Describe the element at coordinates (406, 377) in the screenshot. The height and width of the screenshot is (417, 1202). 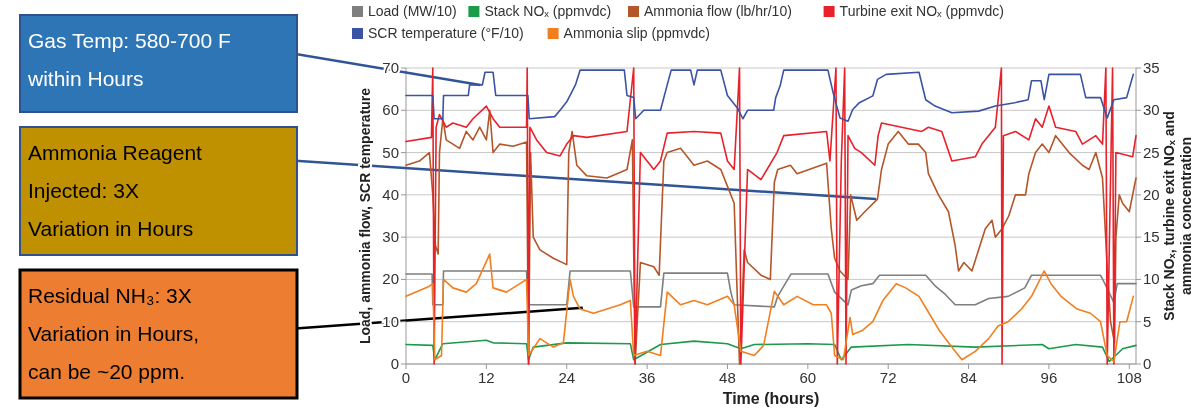
I see `x-tick-label: 0` at that location.